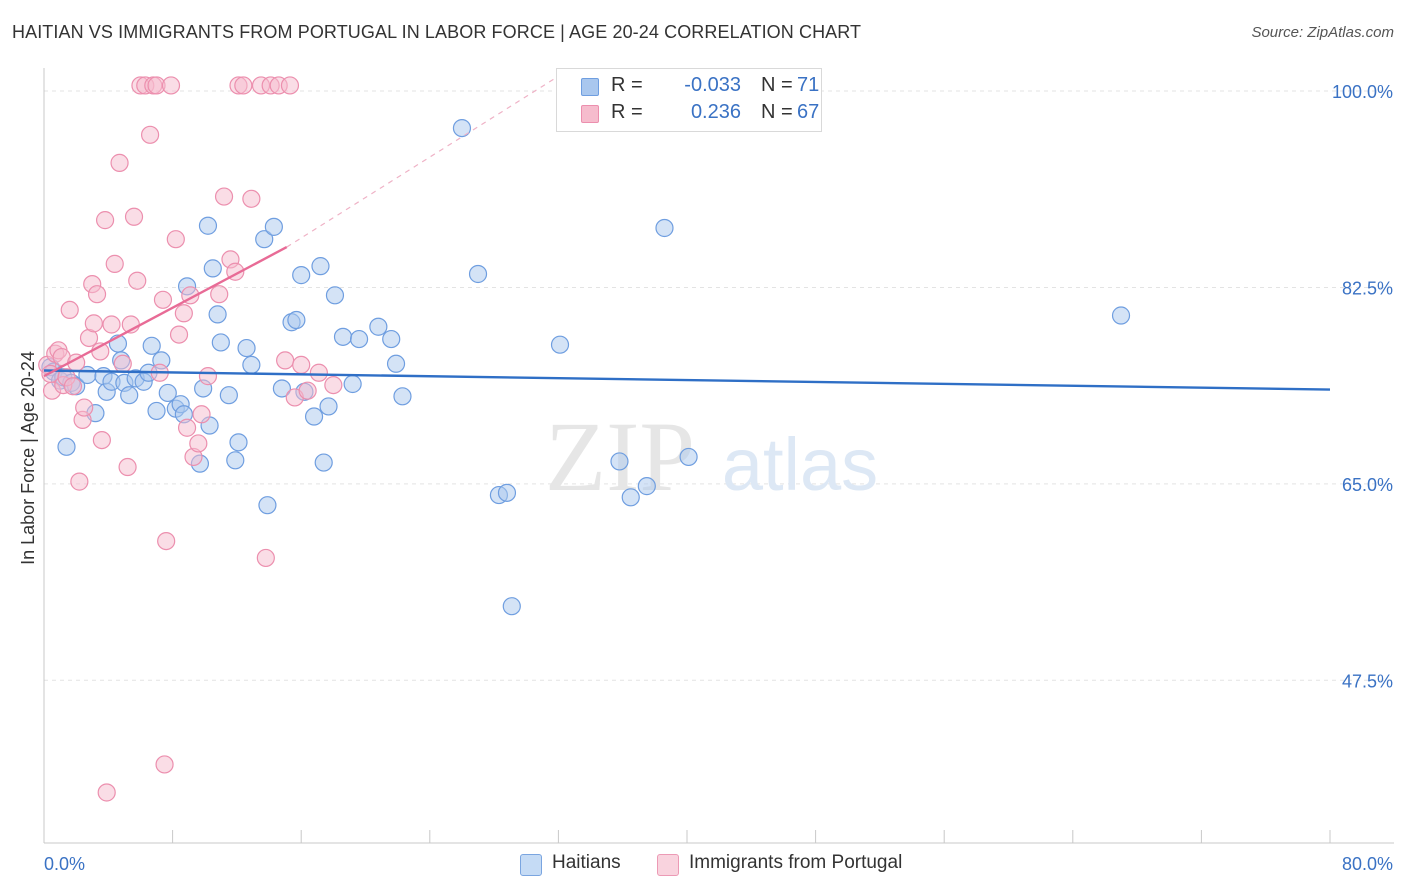 Image resolution: width=1406 pixels, height=892 pixels. Describe the element at coordinates (1322, 32) in the screenshot. I see `source-label: Source: ZipAtlas.com` at that location.